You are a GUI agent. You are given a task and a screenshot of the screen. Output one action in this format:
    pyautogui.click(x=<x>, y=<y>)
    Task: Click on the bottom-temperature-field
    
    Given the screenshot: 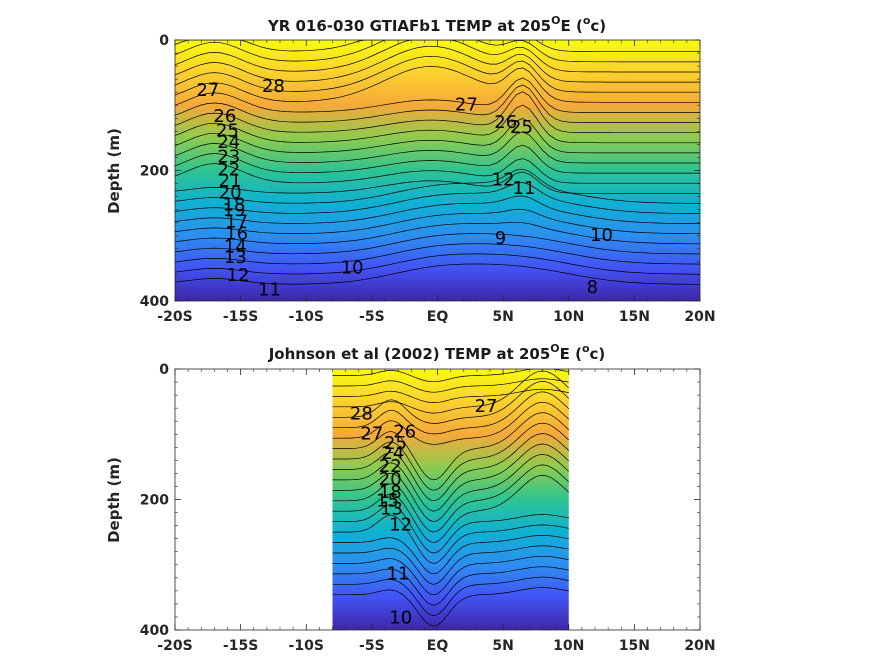 What is the action you would take?
    pyautogui.click(x=450, y=499)
    